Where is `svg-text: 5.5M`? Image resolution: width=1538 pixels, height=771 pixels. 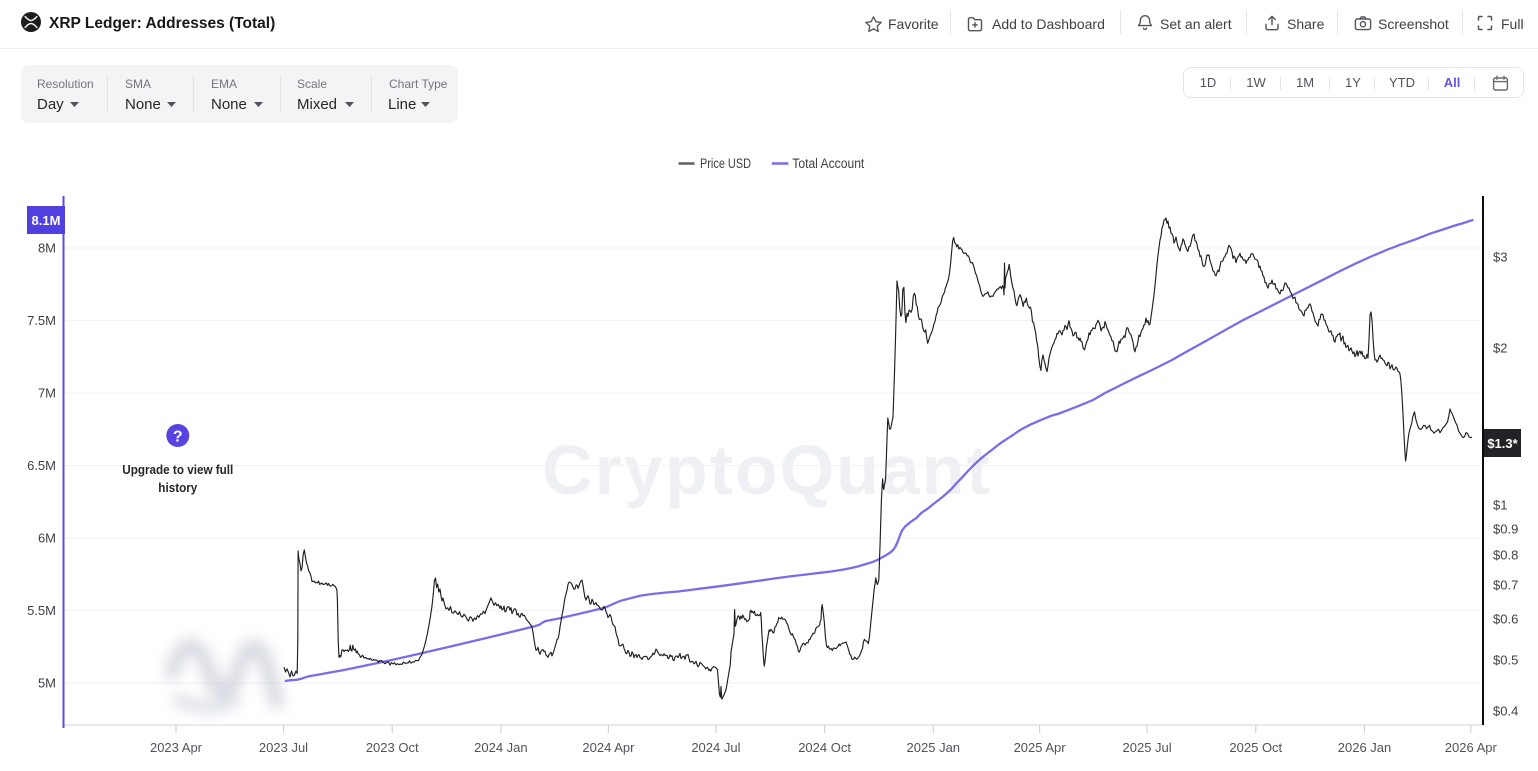 svg-text: 5.5M is located at coordinates (41, 610).